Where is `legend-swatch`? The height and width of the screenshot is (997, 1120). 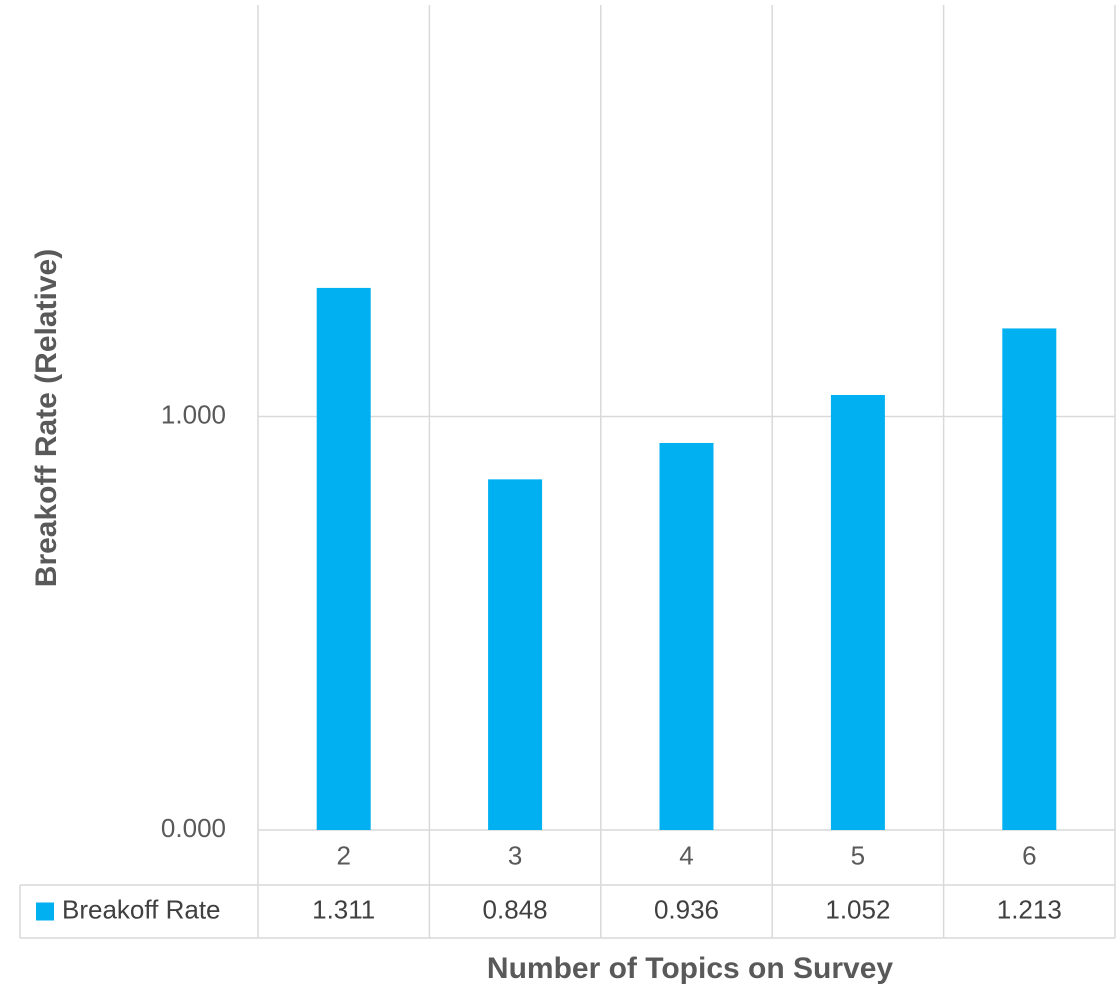
legend-swatch is located at coordinates (45, 911).